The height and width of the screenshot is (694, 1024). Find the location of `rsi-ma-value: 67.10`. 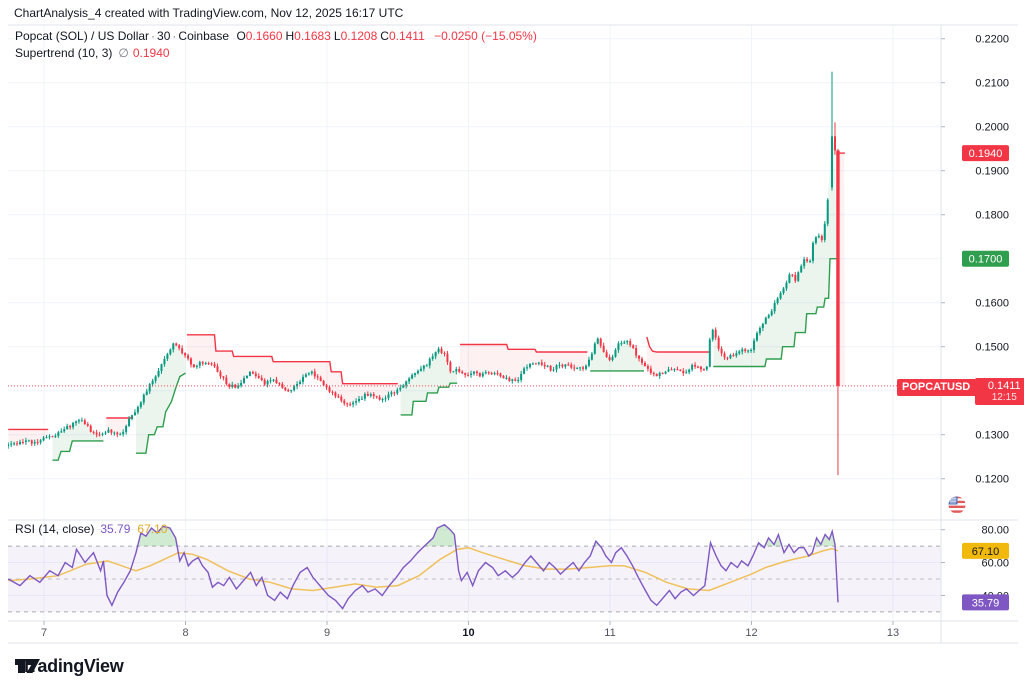

rsi-ma-value: 67.10 is located at coordinates (152, 529).